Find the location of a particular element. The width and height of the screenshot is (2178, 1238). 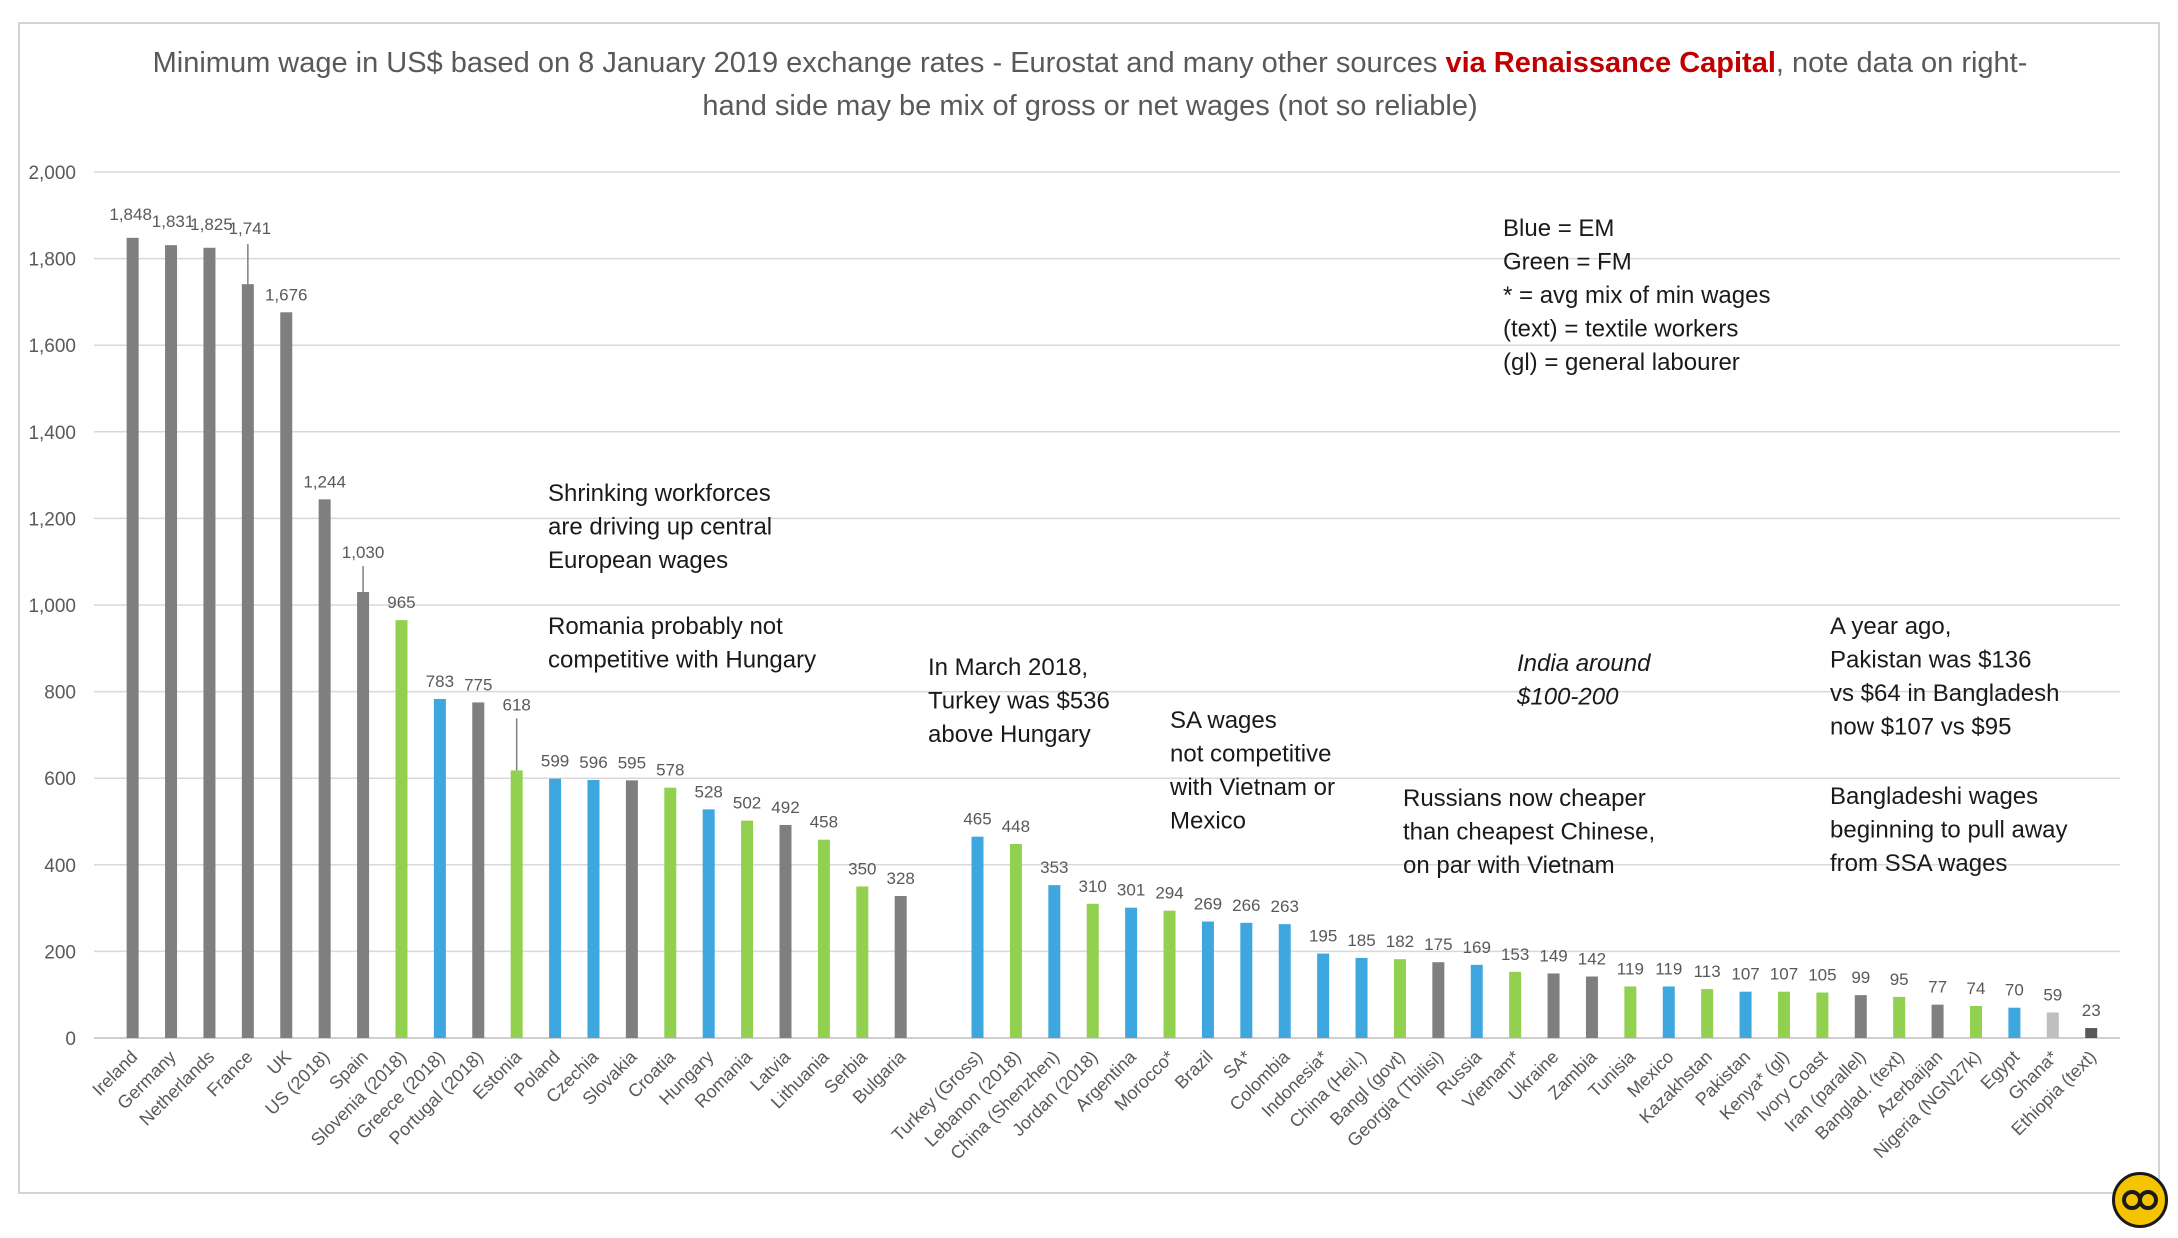

annotation-line: Shrinking workforces is located at coordinates (659, 493).